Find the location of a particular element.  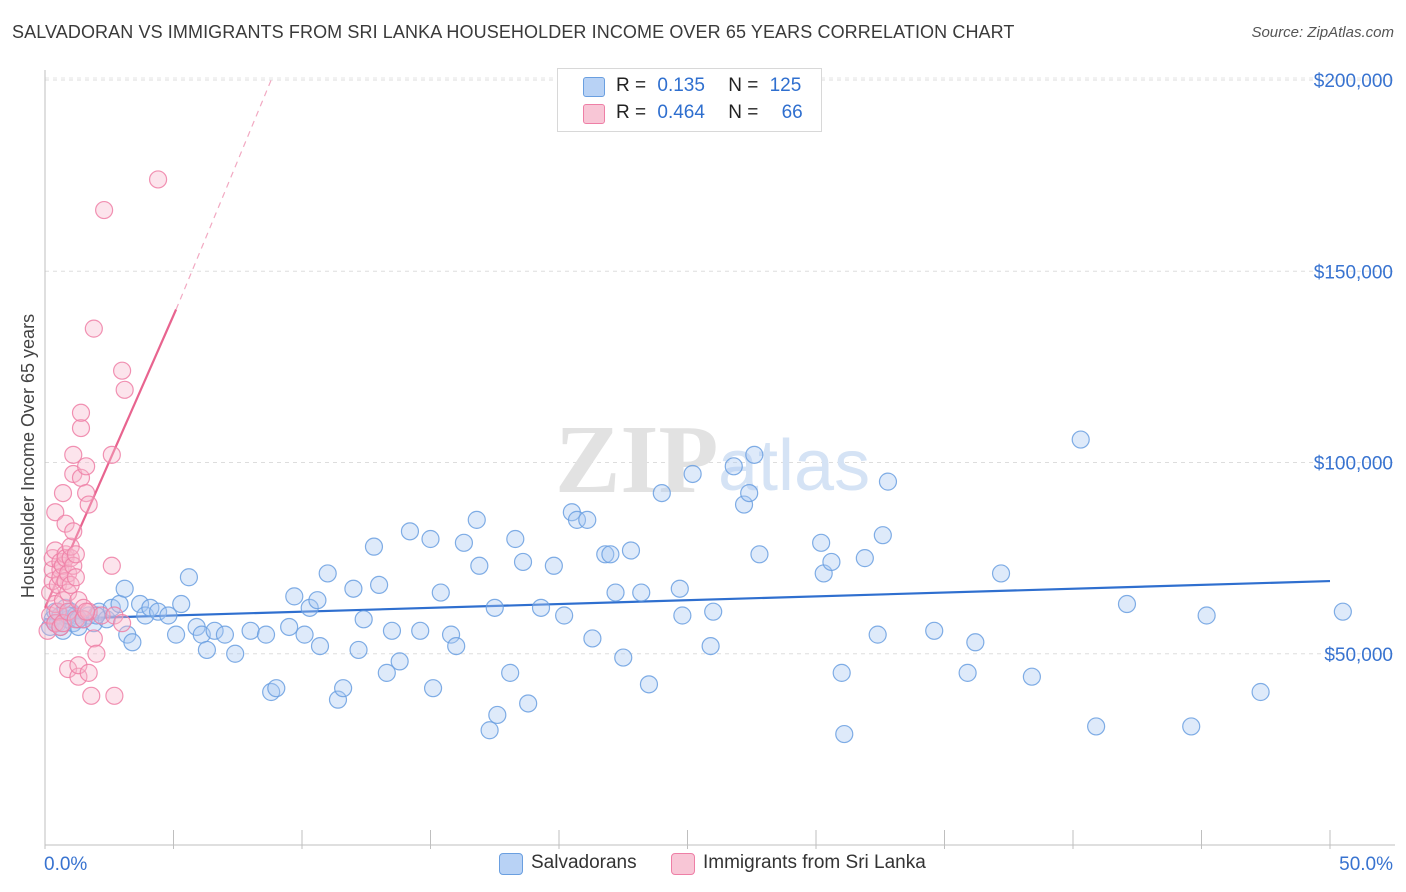

watermark: ZIP atlas is located at coordinates (712, 460).